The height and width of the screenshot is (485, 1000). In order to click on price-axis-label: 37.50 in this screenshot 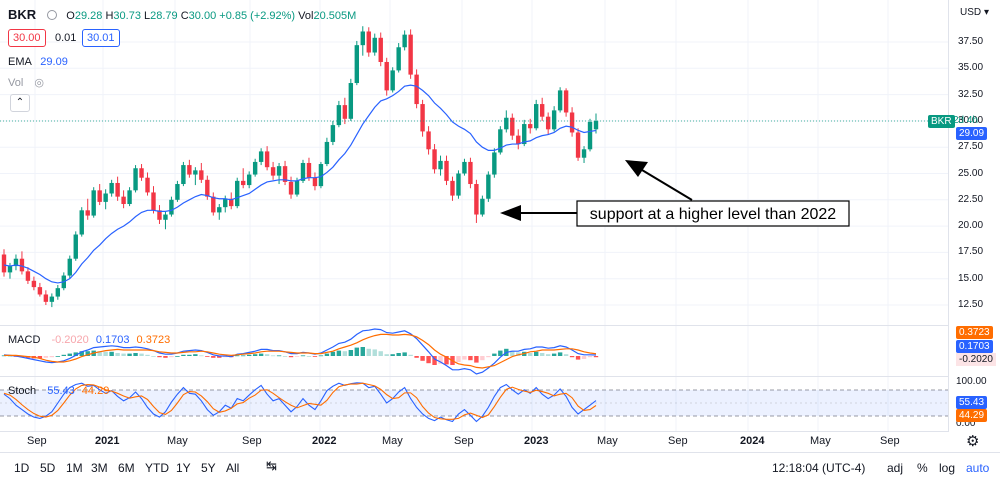, I will do `click(971, 41)`.